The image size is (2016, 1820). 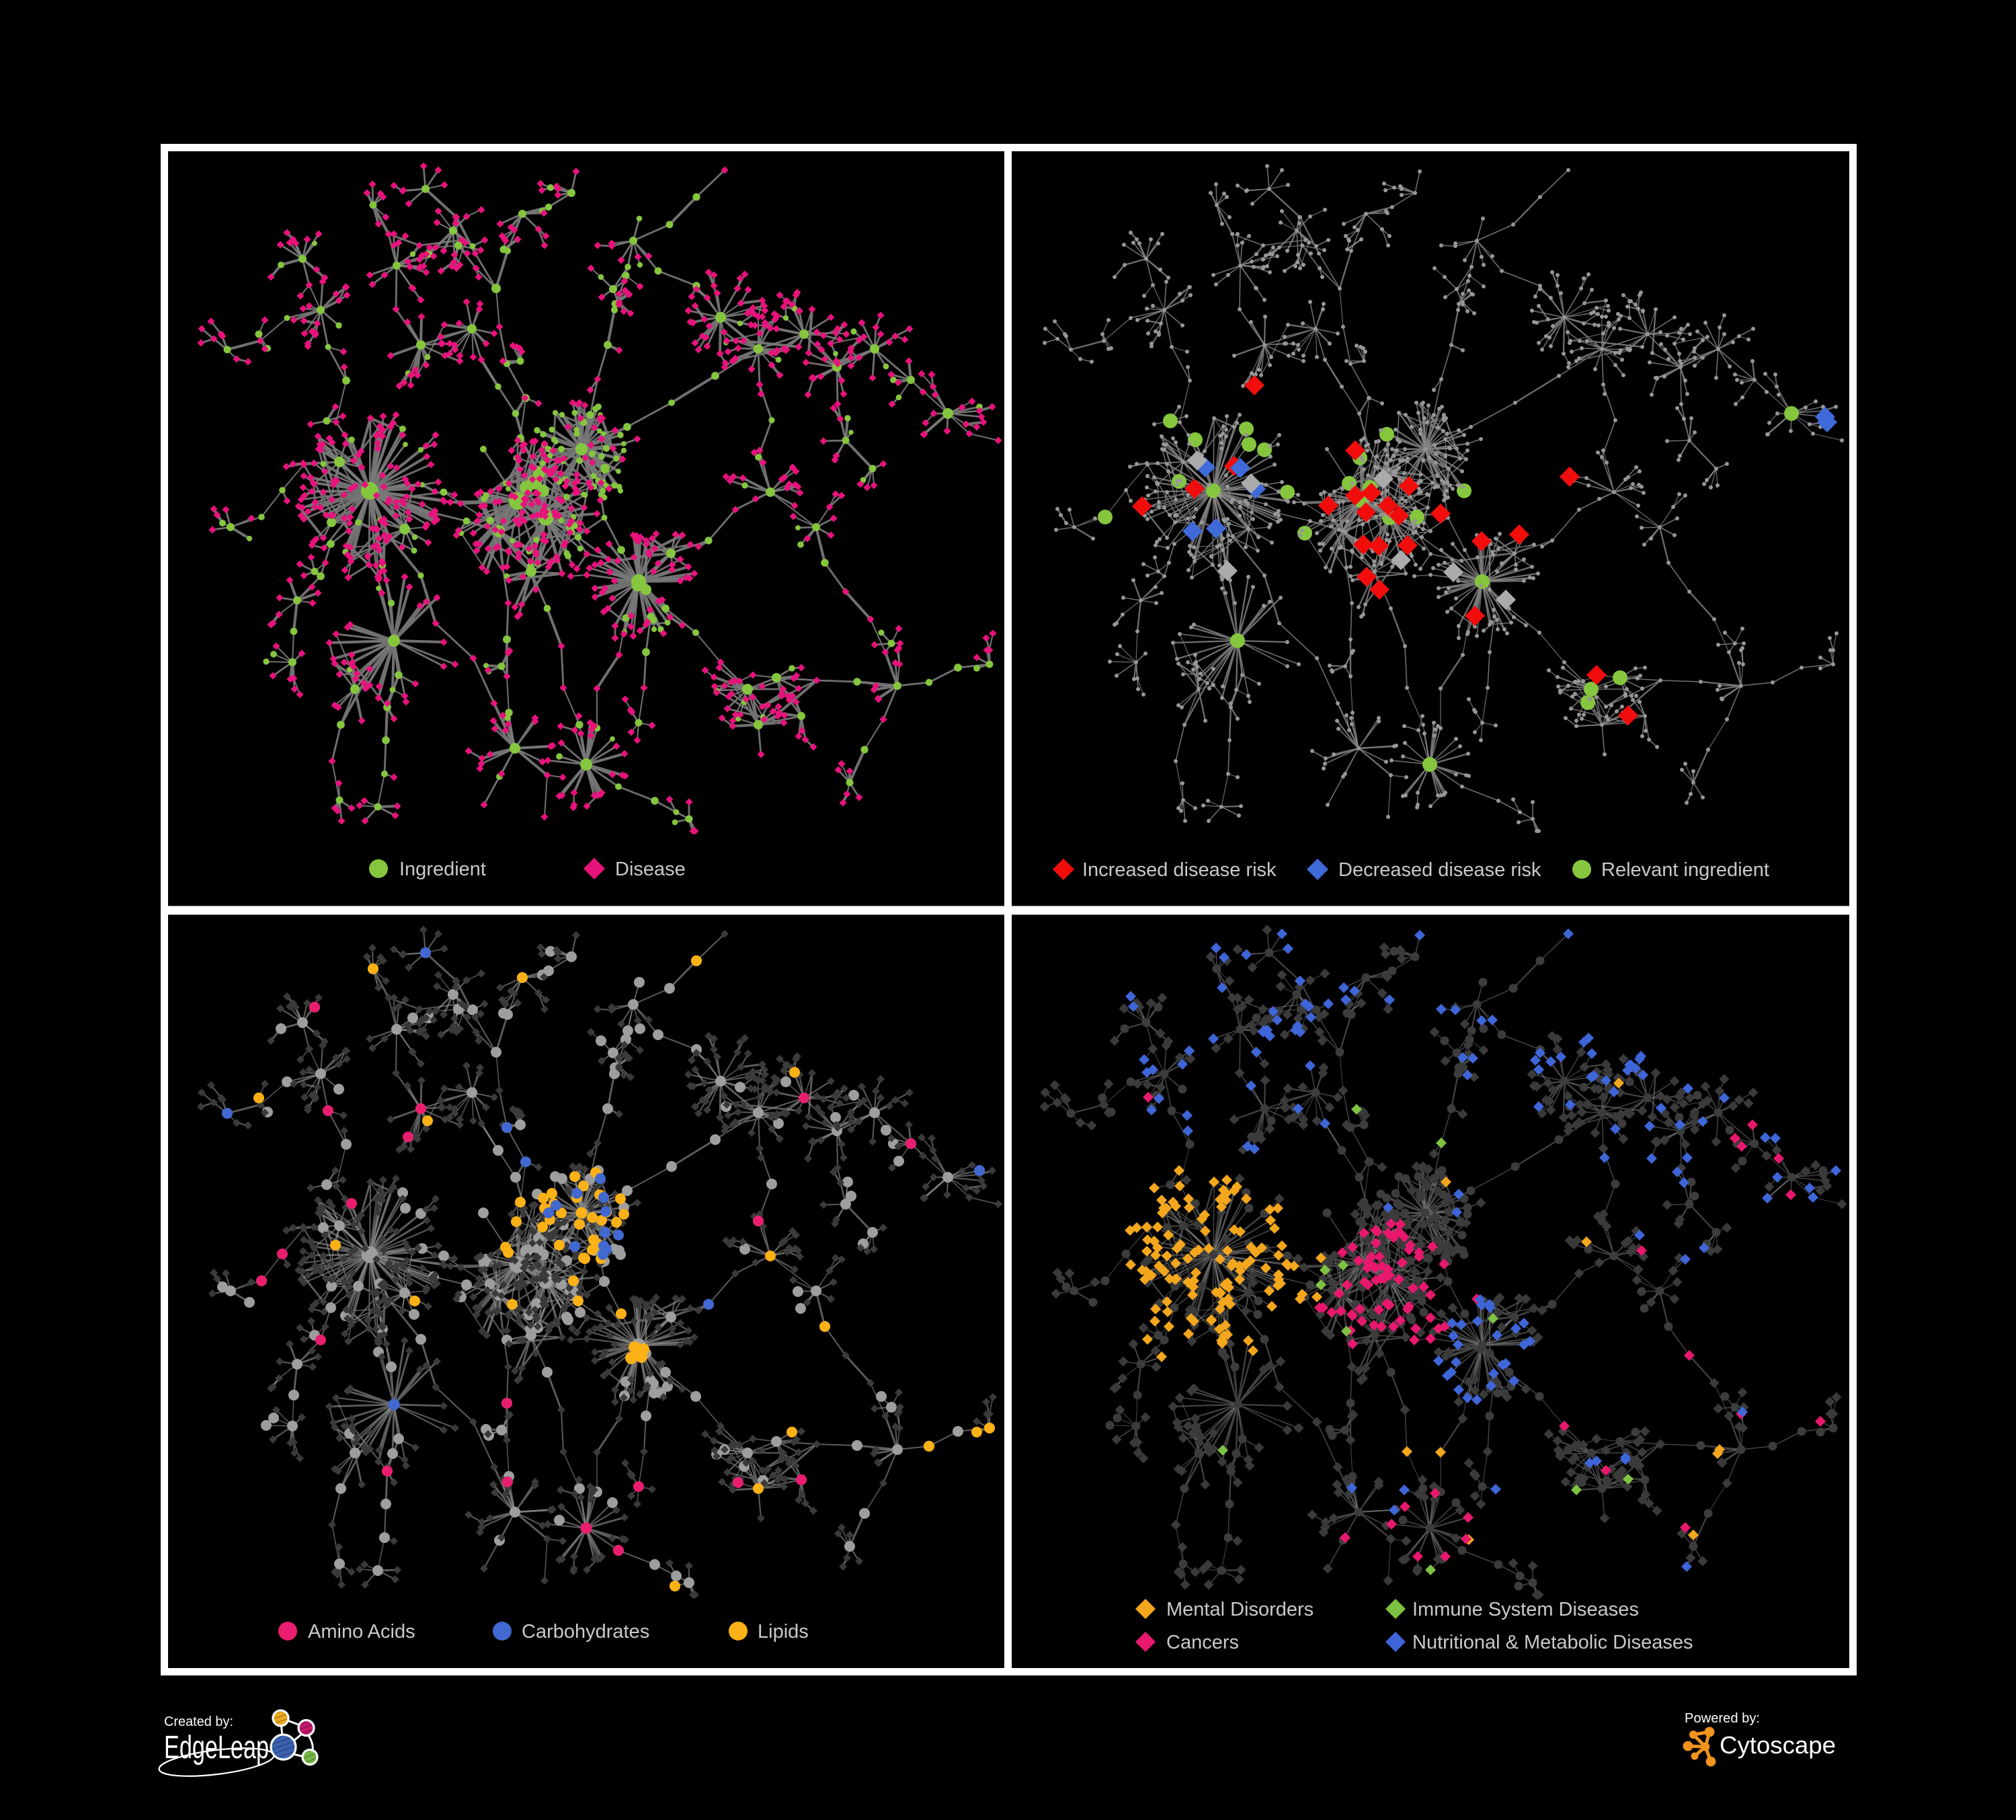 I want to click on svg-text: Immune System Diseases, so click(x=1525, y=1609).